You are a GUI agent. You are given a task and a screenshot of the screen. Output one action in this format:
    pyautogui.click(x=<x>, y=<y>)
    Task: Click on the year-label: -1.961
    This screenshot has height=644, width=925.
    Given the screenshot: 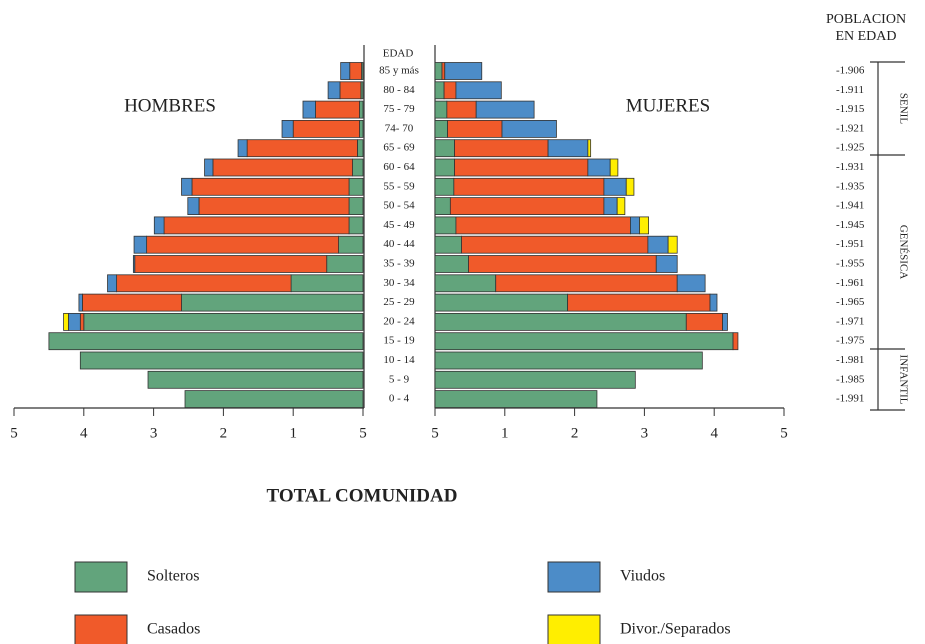 What is the action you would take?
    pyautogui.click(x=850, y=283)
    